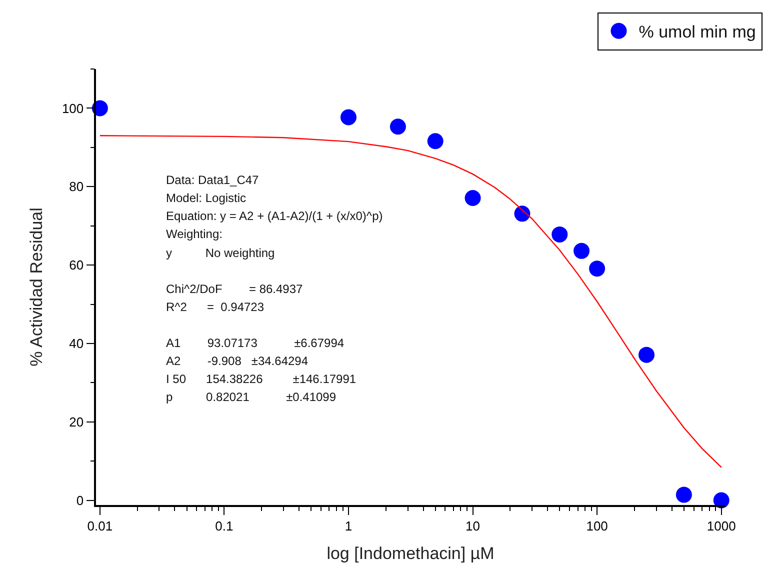 The height and width of the screenshot is (579, 775). Describe the element at coordinates (224, 526) in the screenshot. I see `x-tick-label: 0.1` at that location.